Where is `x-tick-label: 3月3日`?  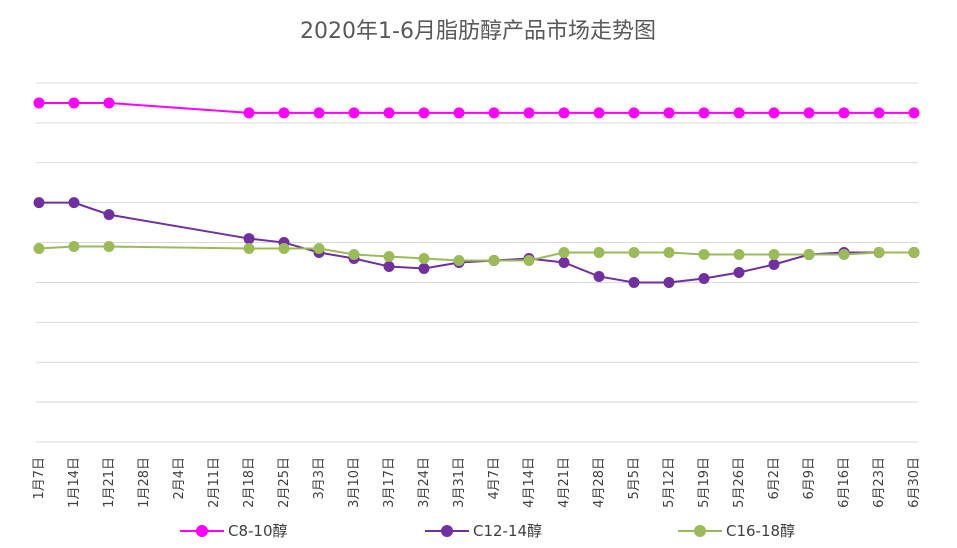 x-tick-label: 3月3日 is located at coordinates (319, 478).